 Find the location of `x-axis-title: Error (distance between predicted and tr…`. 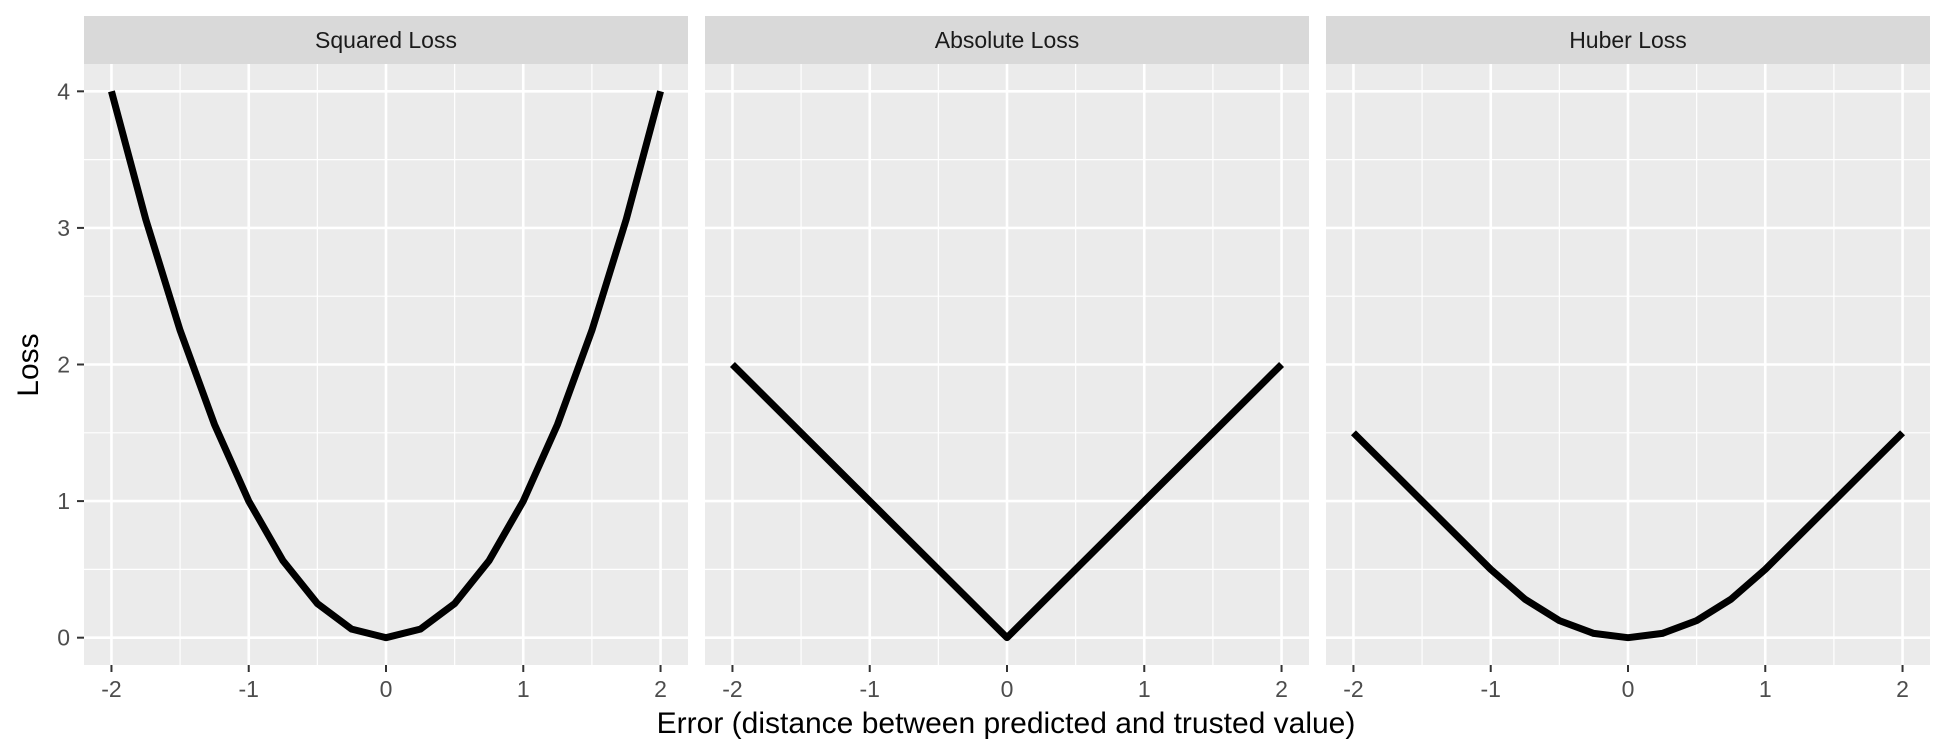

x-axis-title: Error (distance between predicted and tr… is located at coordinates (1006, 723).